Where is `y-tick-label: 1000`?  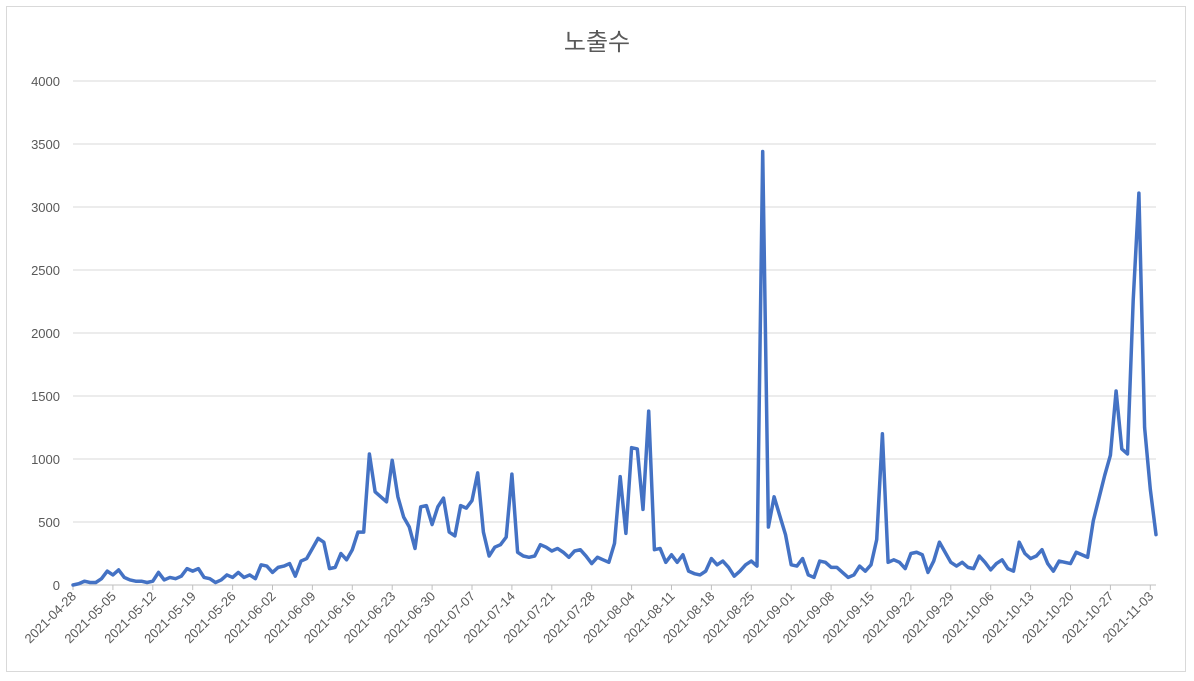
y-tick-label: 1000 is located at coordinates (45, 459).